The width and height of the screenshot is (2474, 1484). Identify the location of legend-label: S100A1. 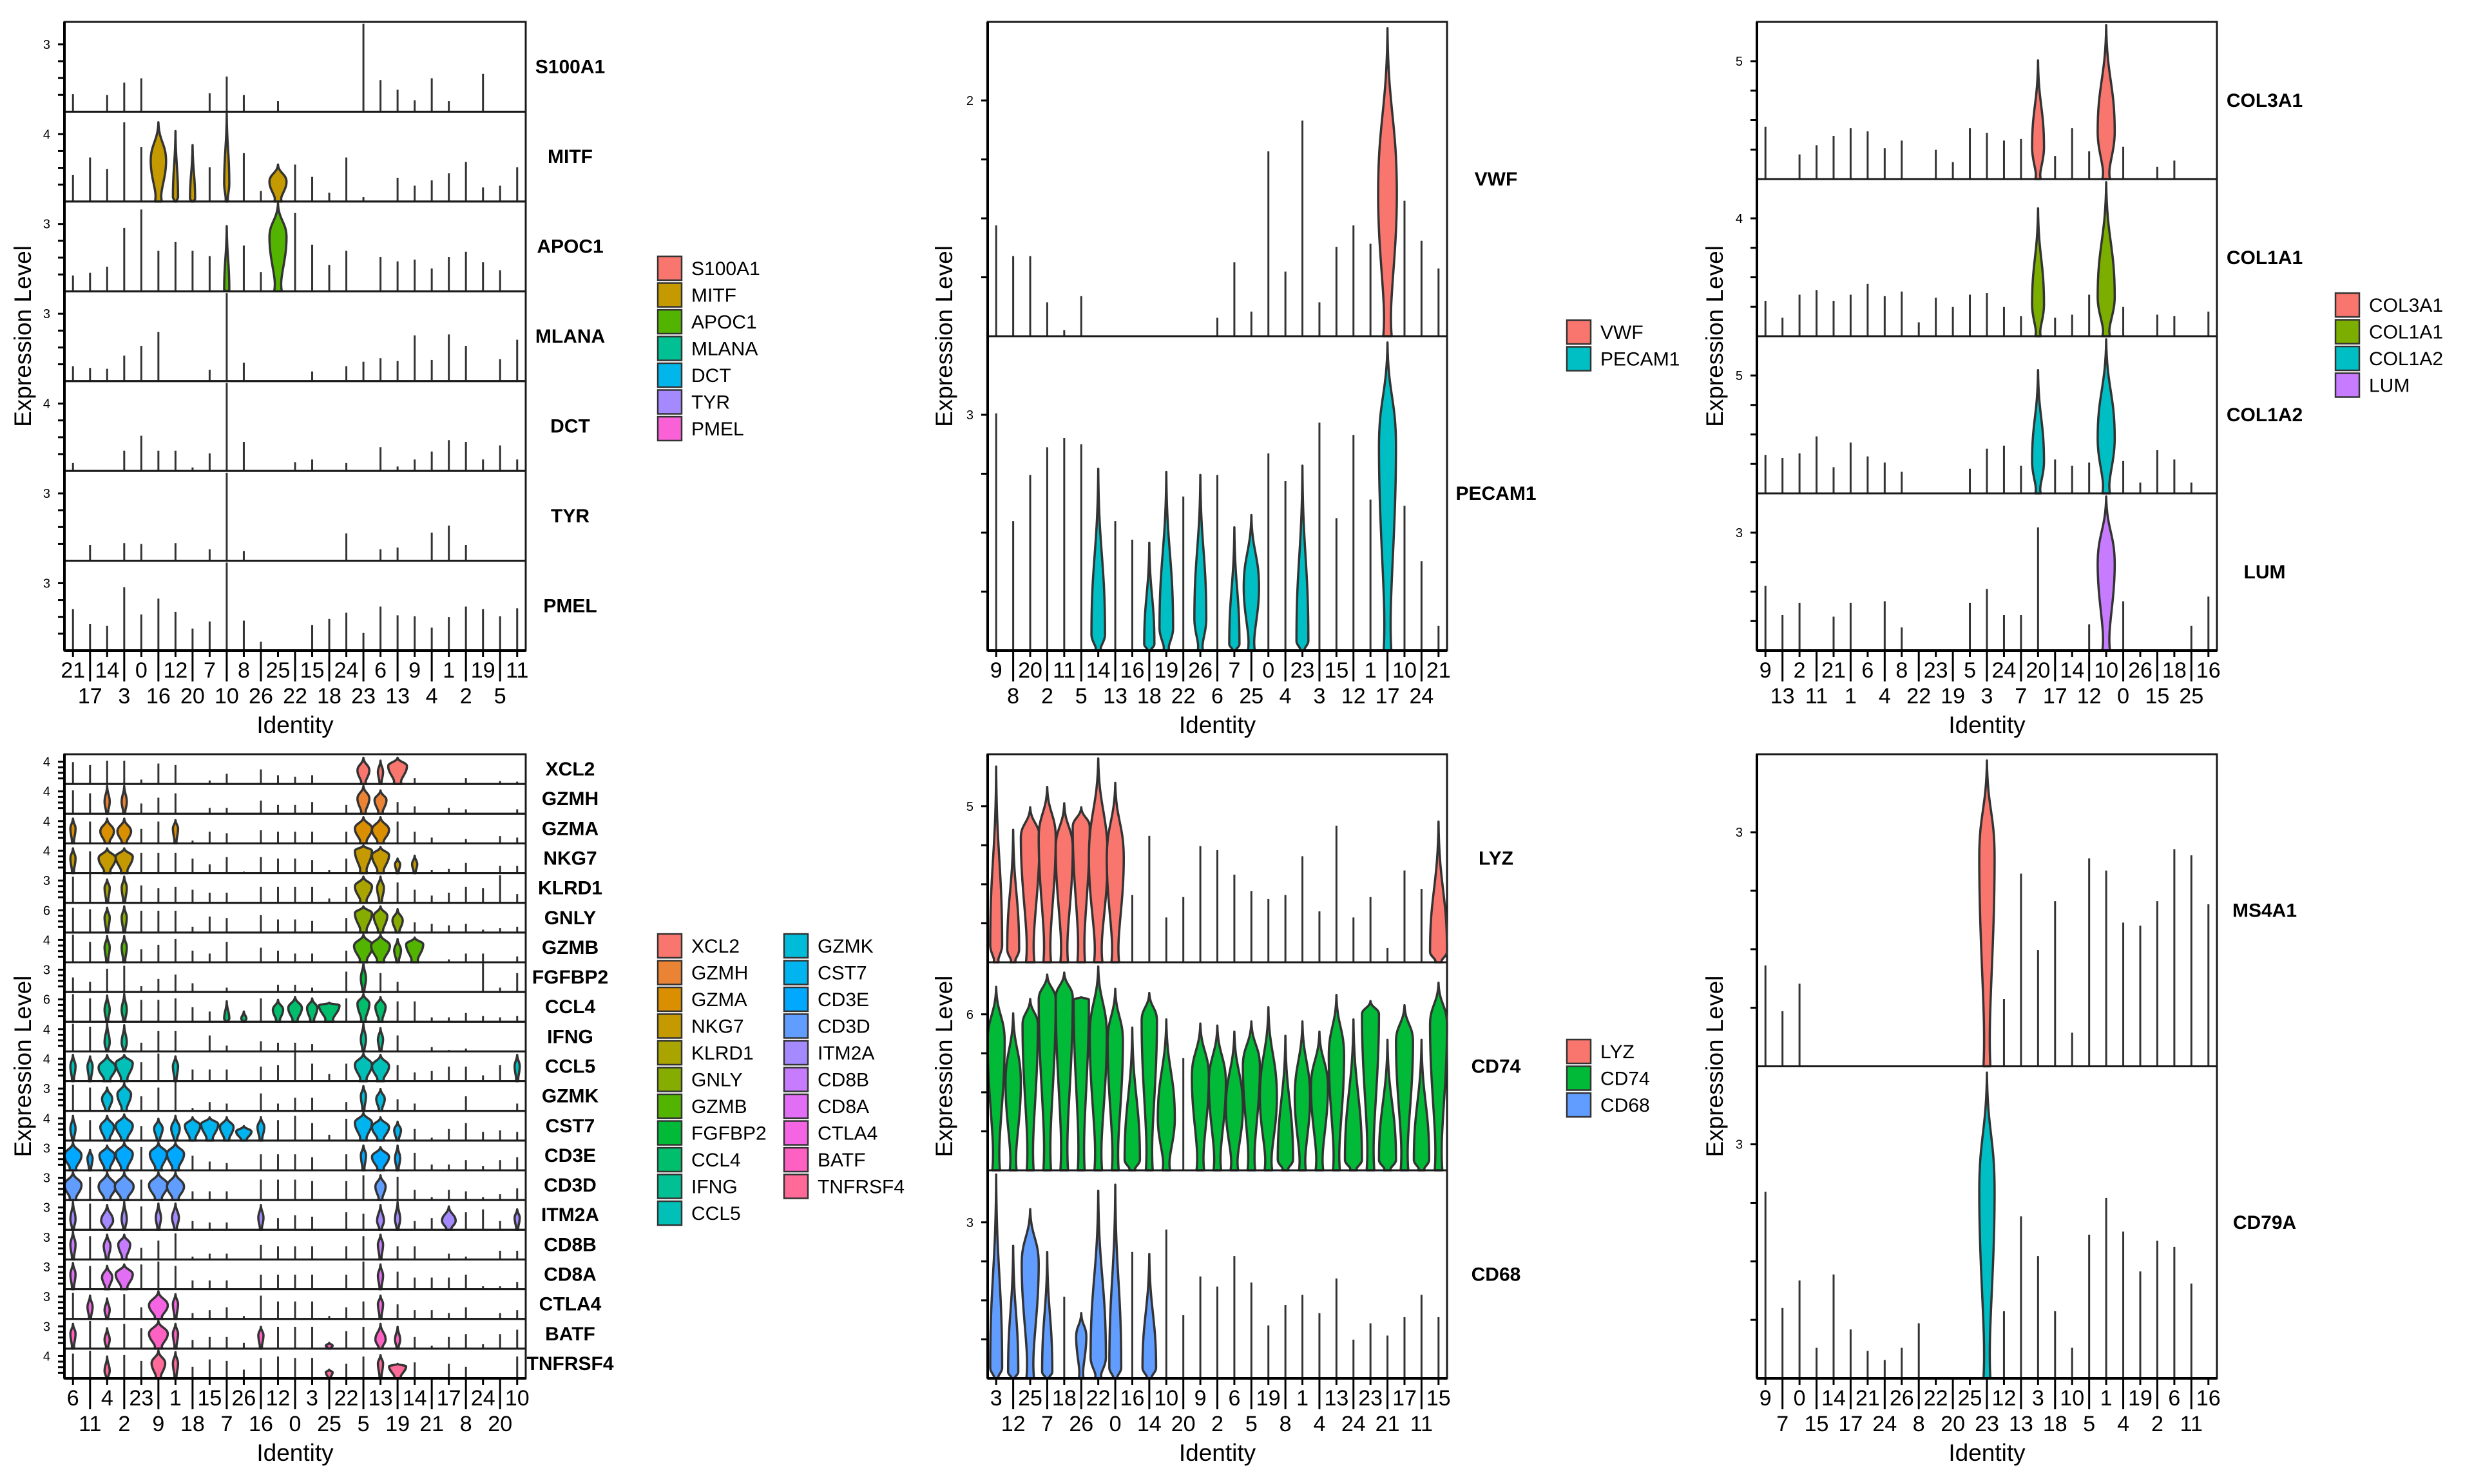
(725, 269).